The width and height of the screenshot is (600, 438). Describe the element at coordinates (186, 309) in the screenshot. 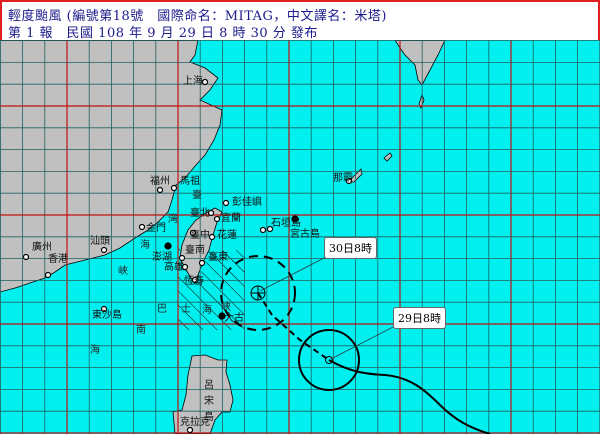

I see `label-bashi-2: 士` at that location.